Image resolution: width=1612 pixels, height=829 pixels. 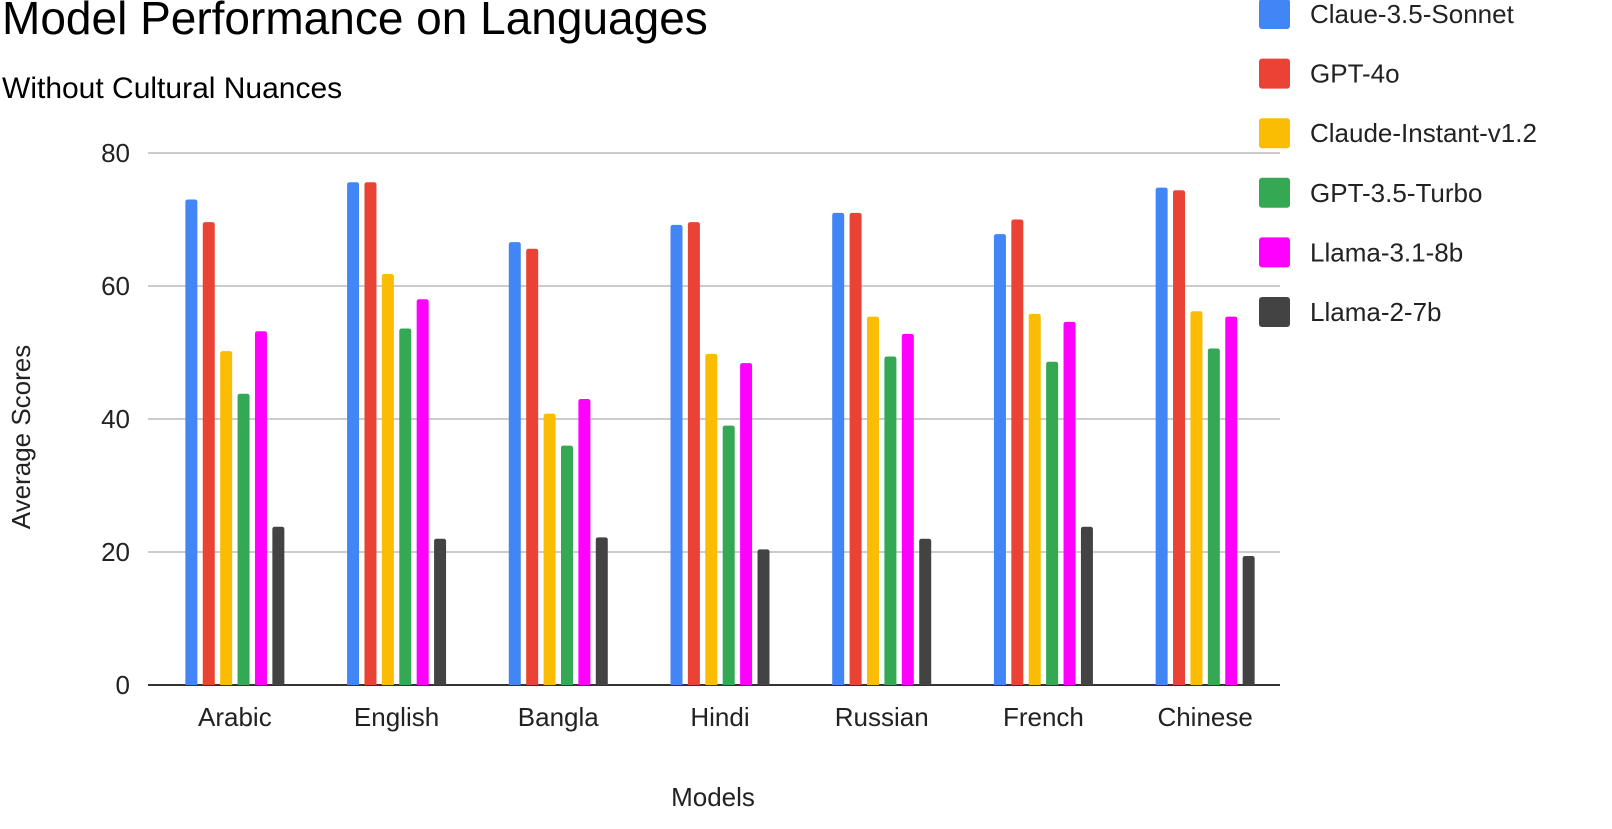 I want to click on legend-label: Claude-Instant-v1.2, so click(x=1423, y=133).